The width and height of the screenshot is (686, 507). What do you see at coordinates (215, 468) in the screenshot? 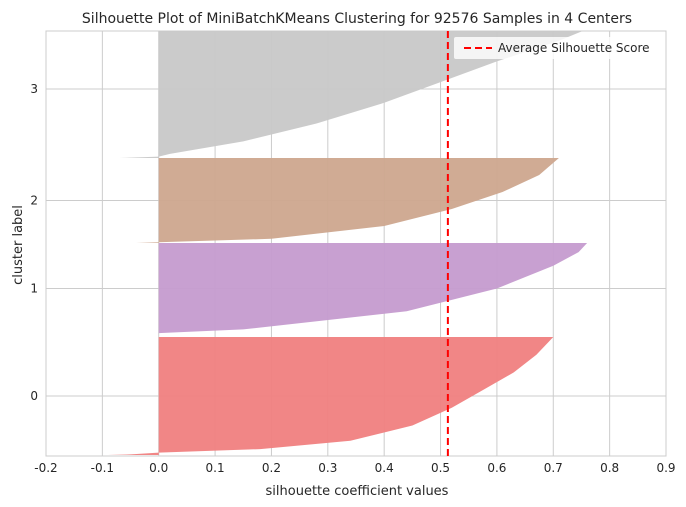
I see `x-tick-label: 0.1` at bounding box center [215, 468].